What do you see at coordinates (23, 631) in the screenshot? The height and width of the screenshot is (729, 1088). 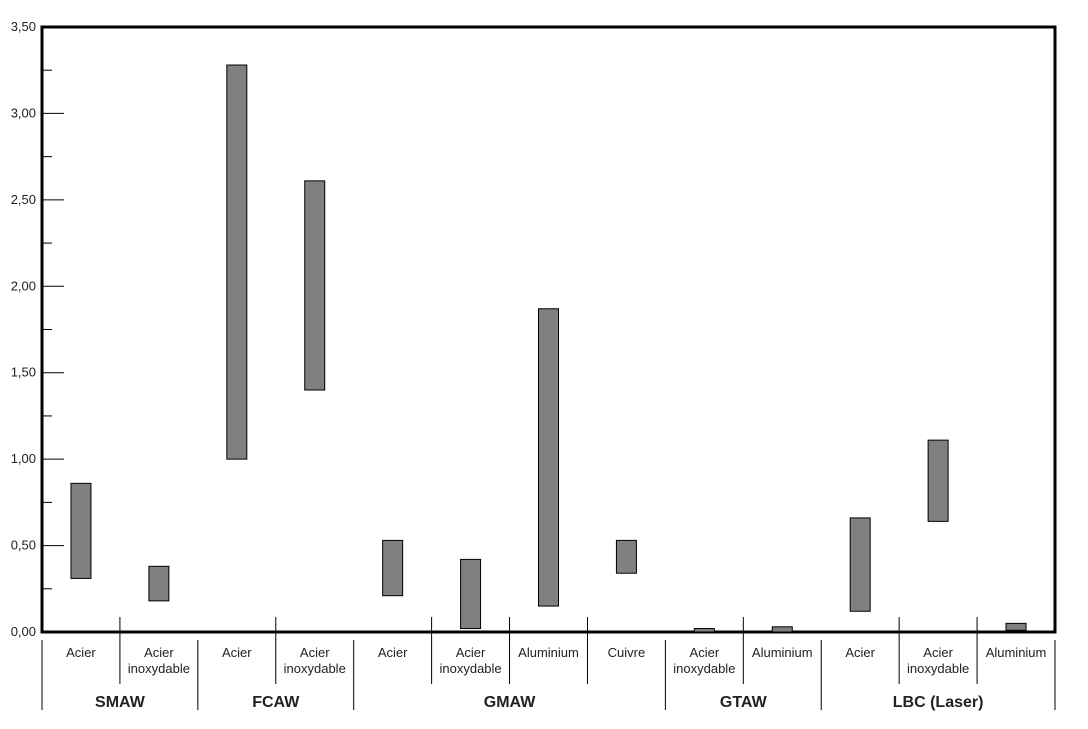 I see `y-tick-label: 0,00` at bounding box center [23, 631].